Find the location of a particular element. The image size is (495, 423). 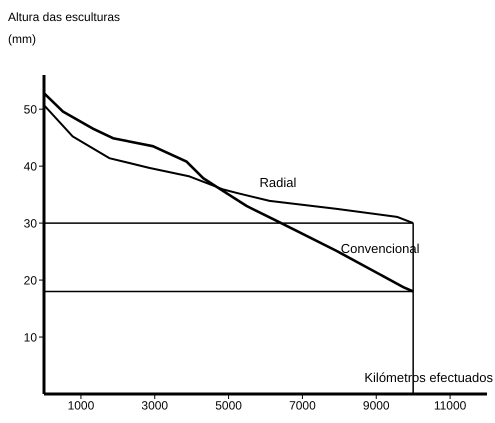

y-axis-title: Altura das esculturas (mm) is located at coordinates (65, 28).